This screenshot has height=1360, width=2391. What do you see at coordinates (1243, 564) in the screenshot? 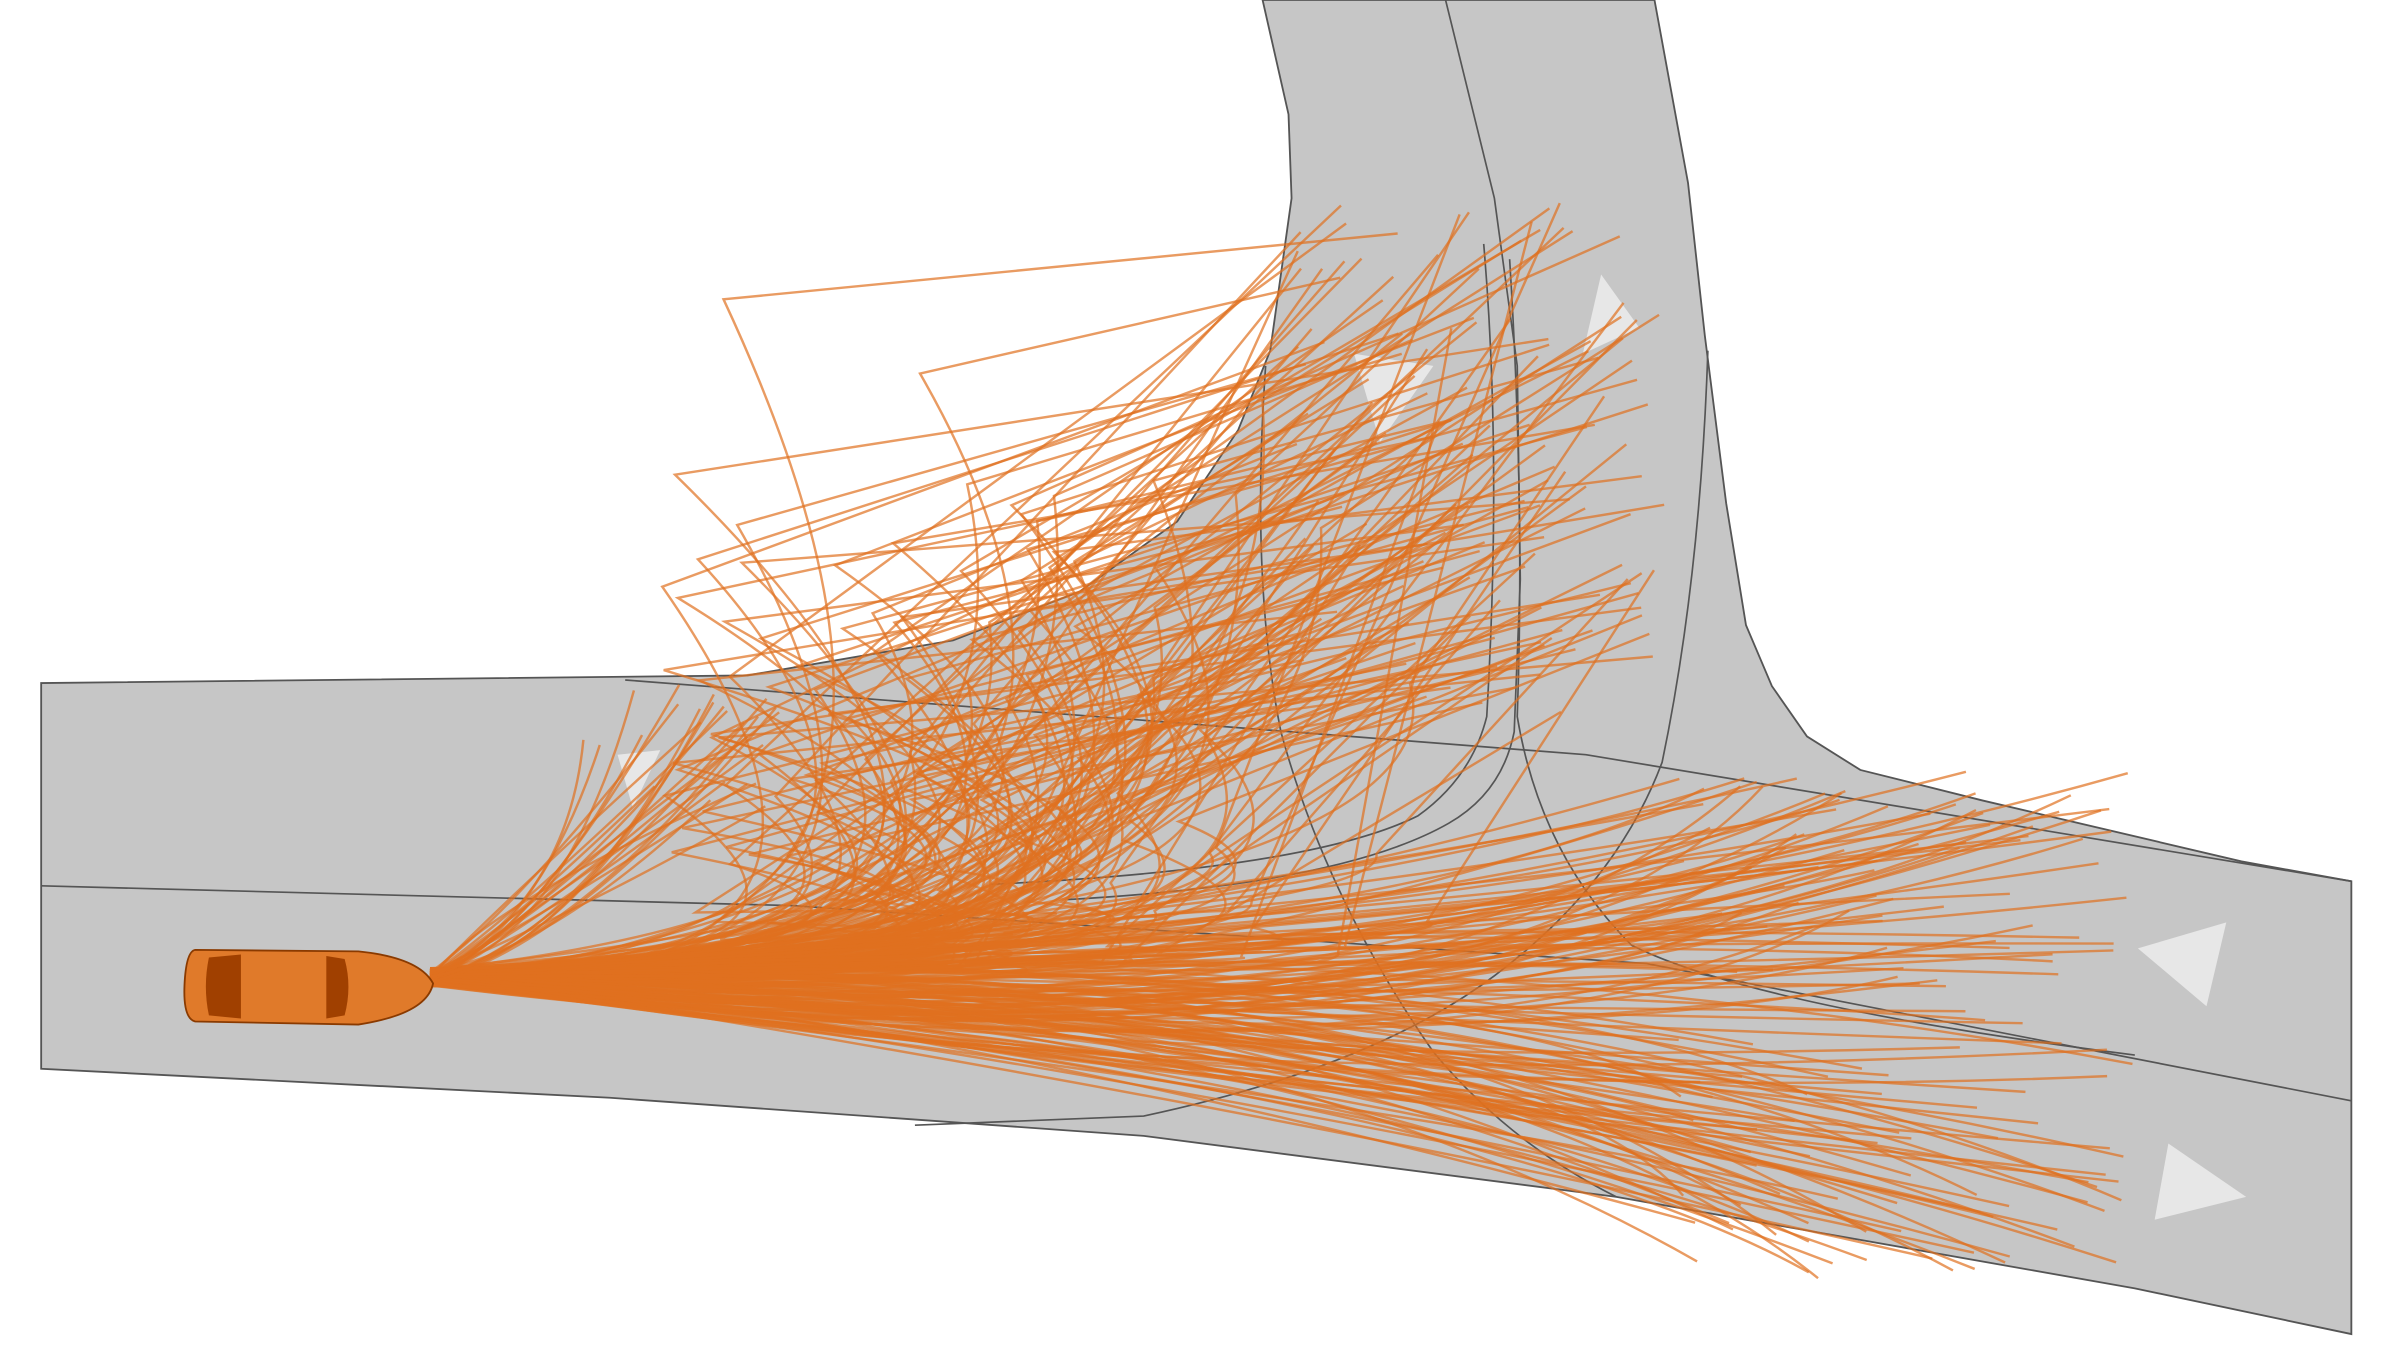
I see `lane-line` at bounding box center [1243, 564].